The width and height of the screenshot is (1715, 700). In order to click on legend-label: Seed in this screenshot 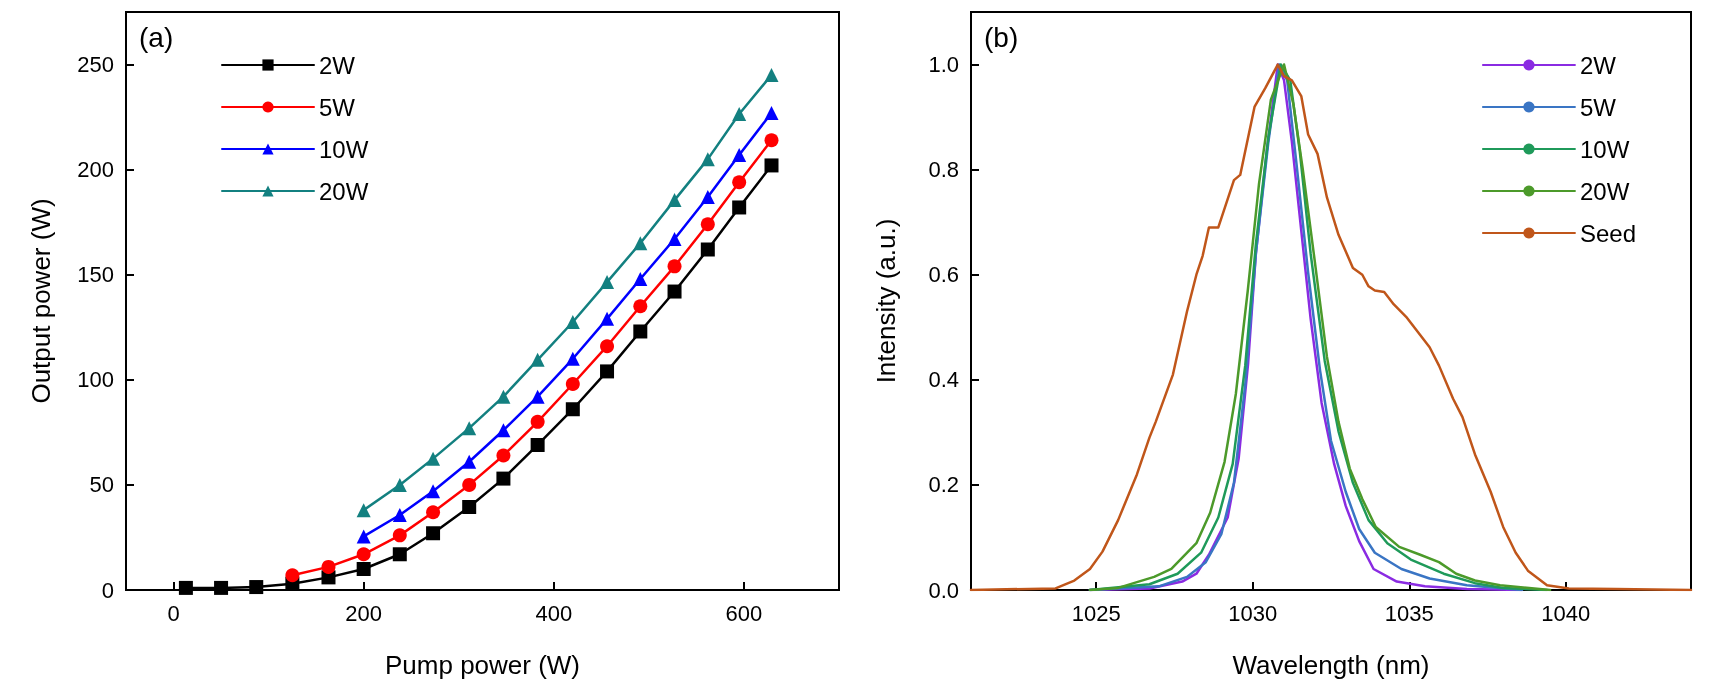, I will do `click(1608, 233)`.